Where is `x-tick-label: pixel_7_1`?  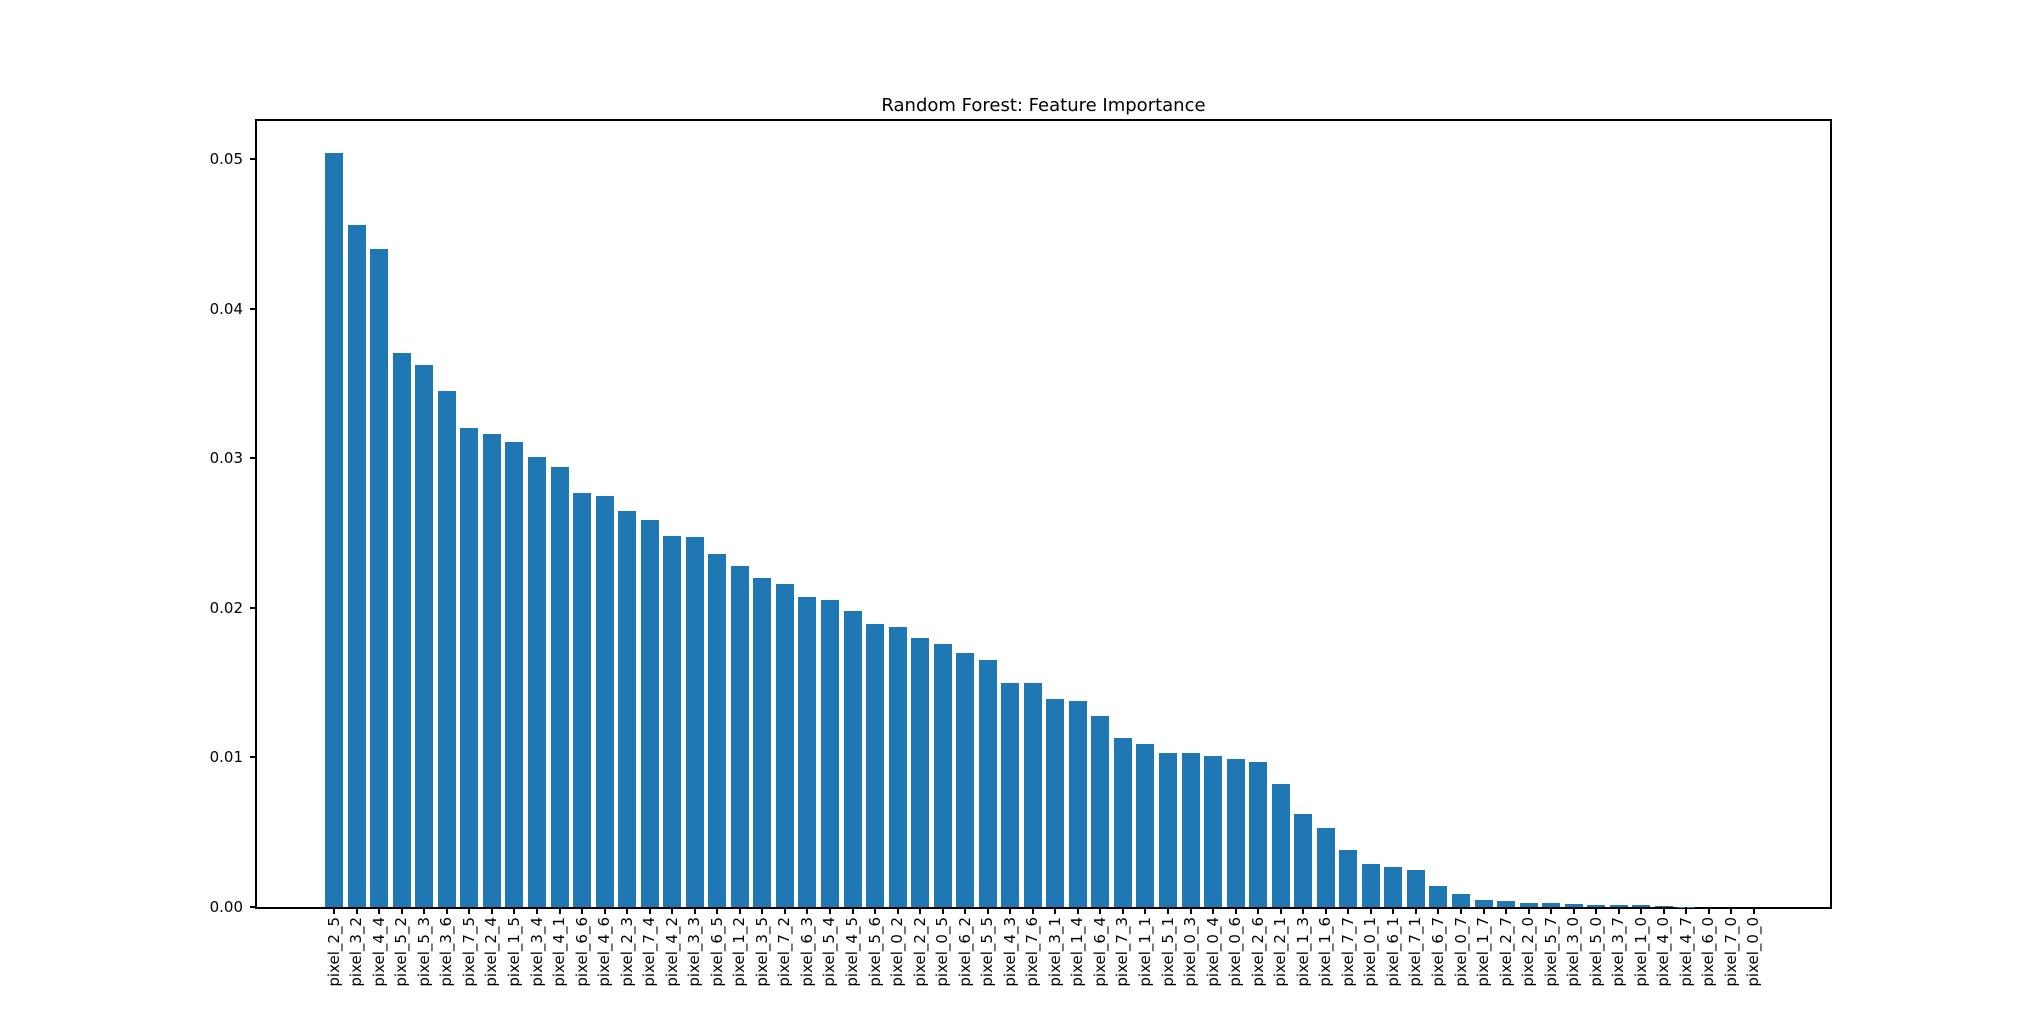
x-tick-label: pixel_7_1 is located at coordinates (1415, 952).